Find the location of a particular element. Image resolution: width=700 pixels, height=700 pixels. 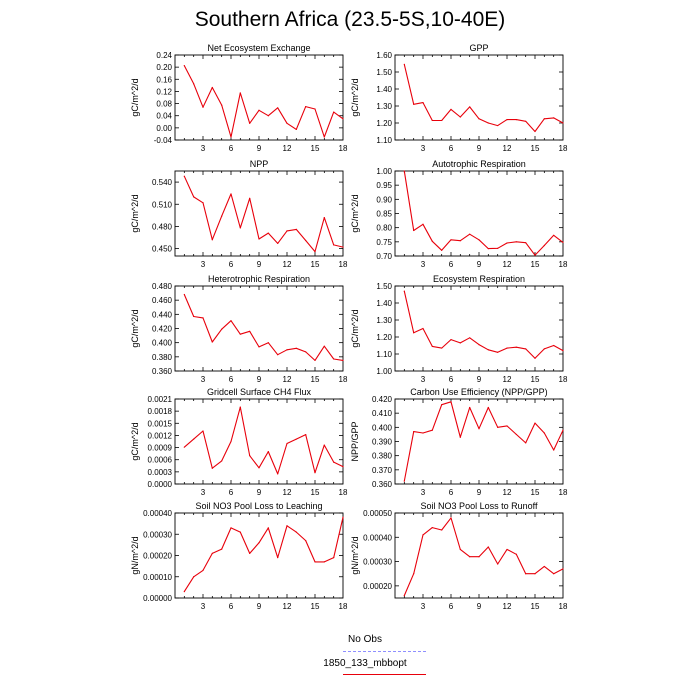

y-tick-label: 0.450 is located at coordinates (162, 249).